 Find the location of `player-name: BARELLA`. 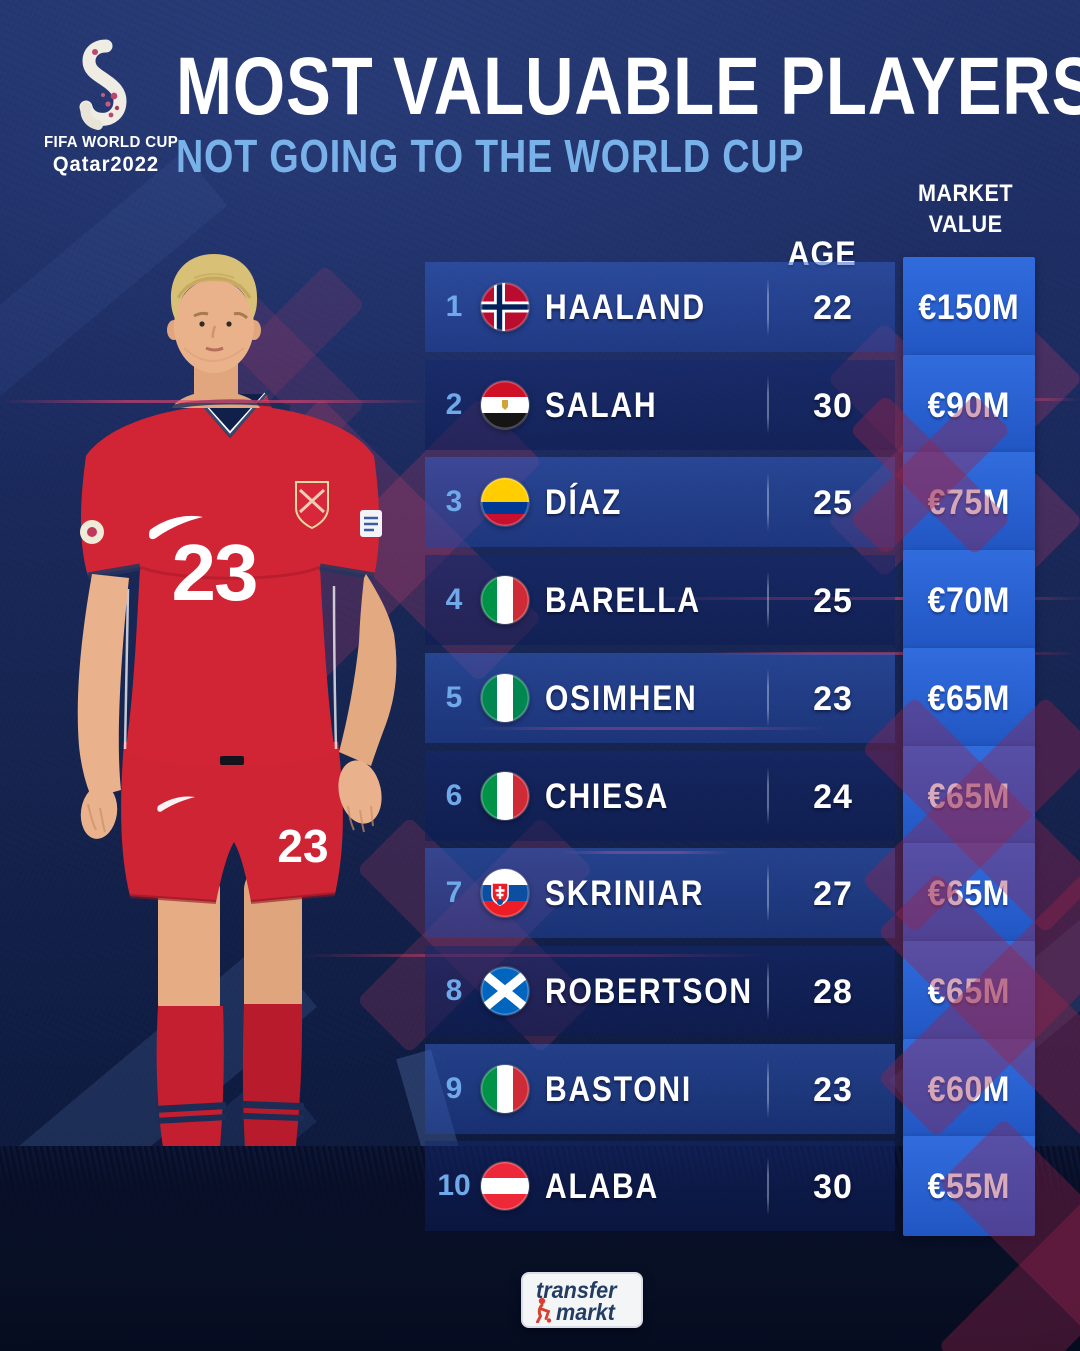

player-name: BARELLA is located at coordinates (623, 601).